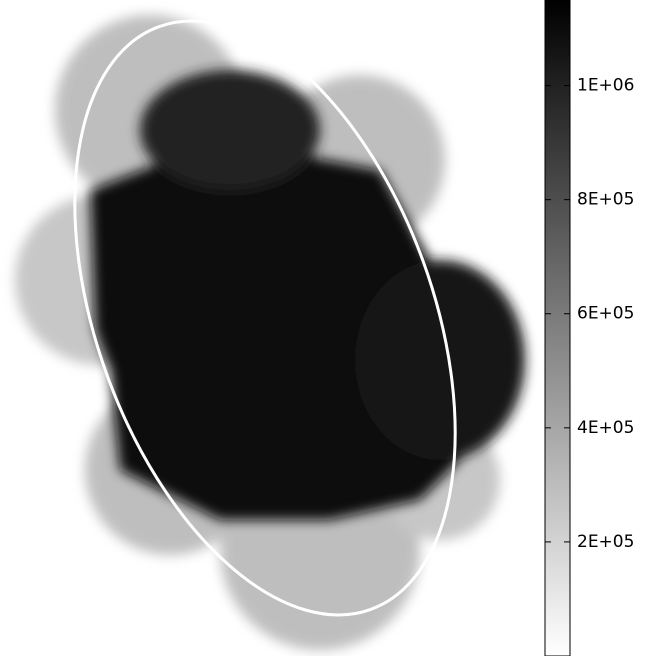 The width and height of the screenshot is (655, 656). Describe the element at coordinates (557, 328) in the screenshot. I see `colorbar` at that location.